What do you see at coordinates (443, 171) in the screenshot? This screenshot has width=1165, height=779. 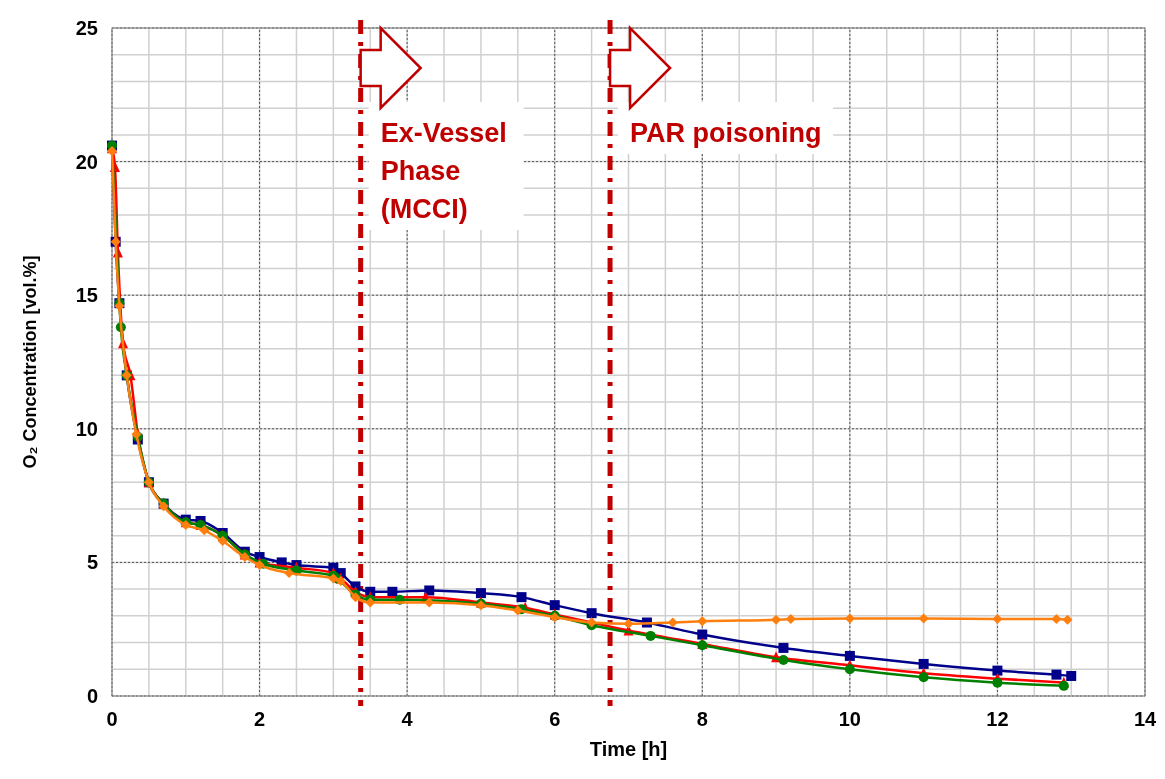 I see `ref-line-label: Ex-Vessel Phase (MCCI)` at bounding box center [443, 171].